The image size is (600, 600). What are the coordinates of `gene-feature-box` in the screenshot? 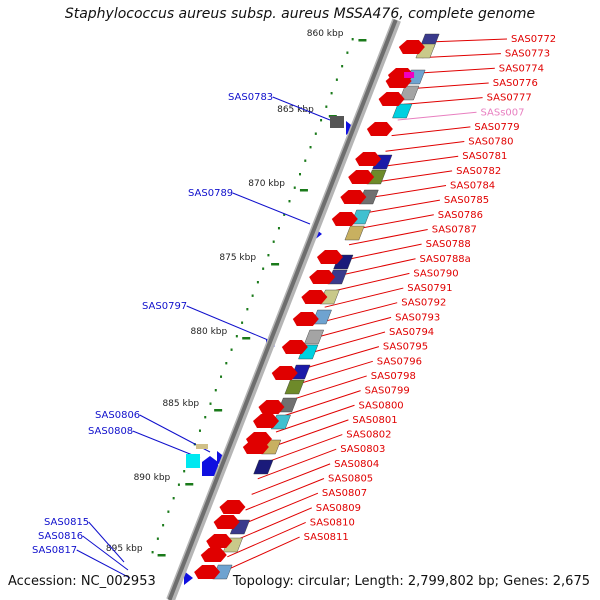 It's located at (263, 467).